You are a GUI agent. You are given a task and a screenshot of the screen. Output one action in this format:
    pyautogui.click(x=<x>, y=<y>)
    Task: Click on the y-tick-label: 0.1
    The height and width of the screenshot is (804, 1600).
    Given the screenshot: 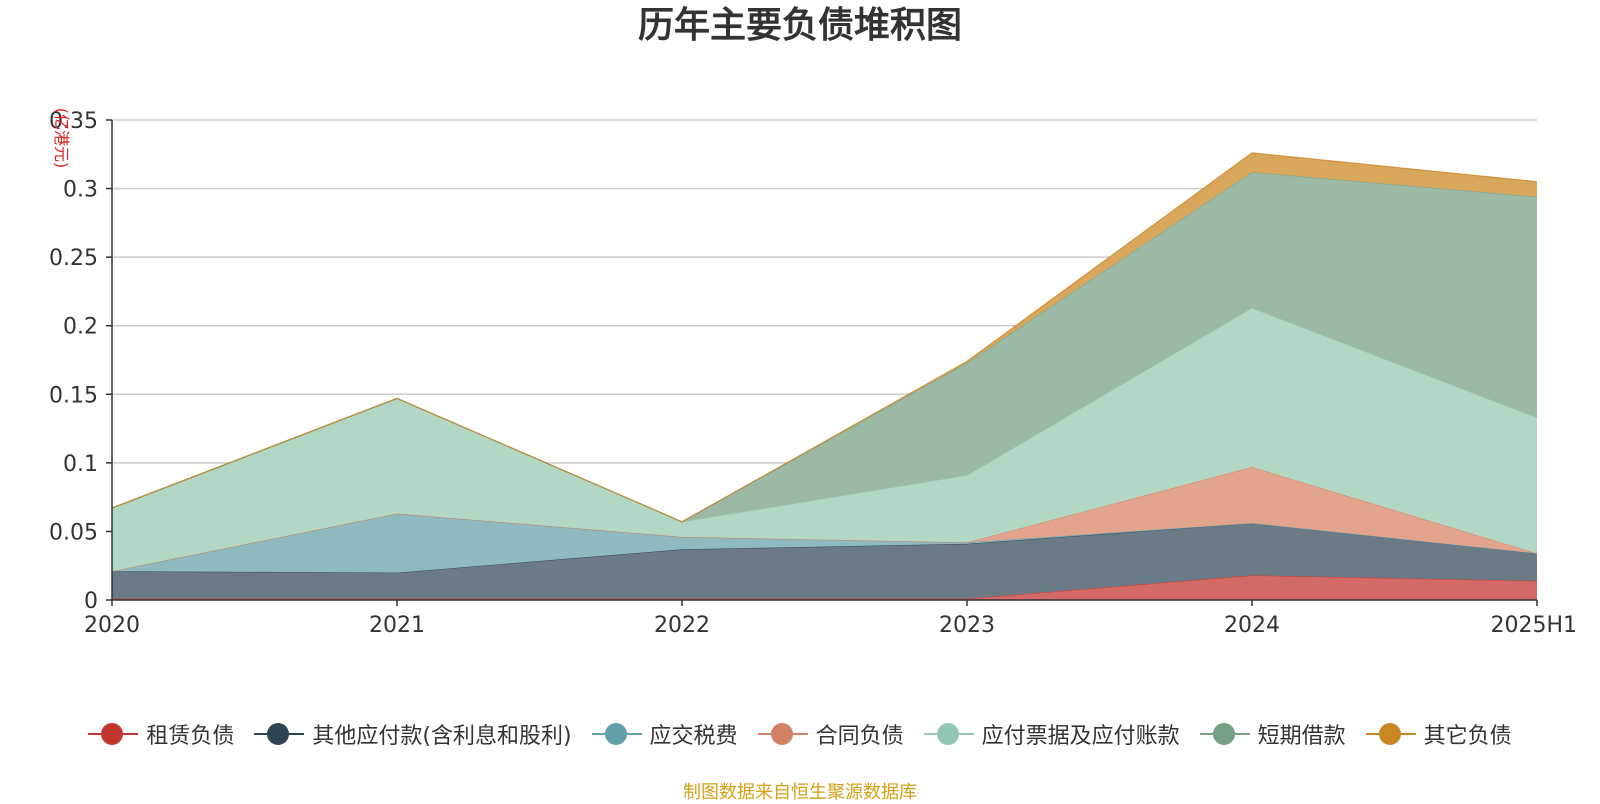 What is the action you would take?
    pyautogui.click(x=80, y=464)
    